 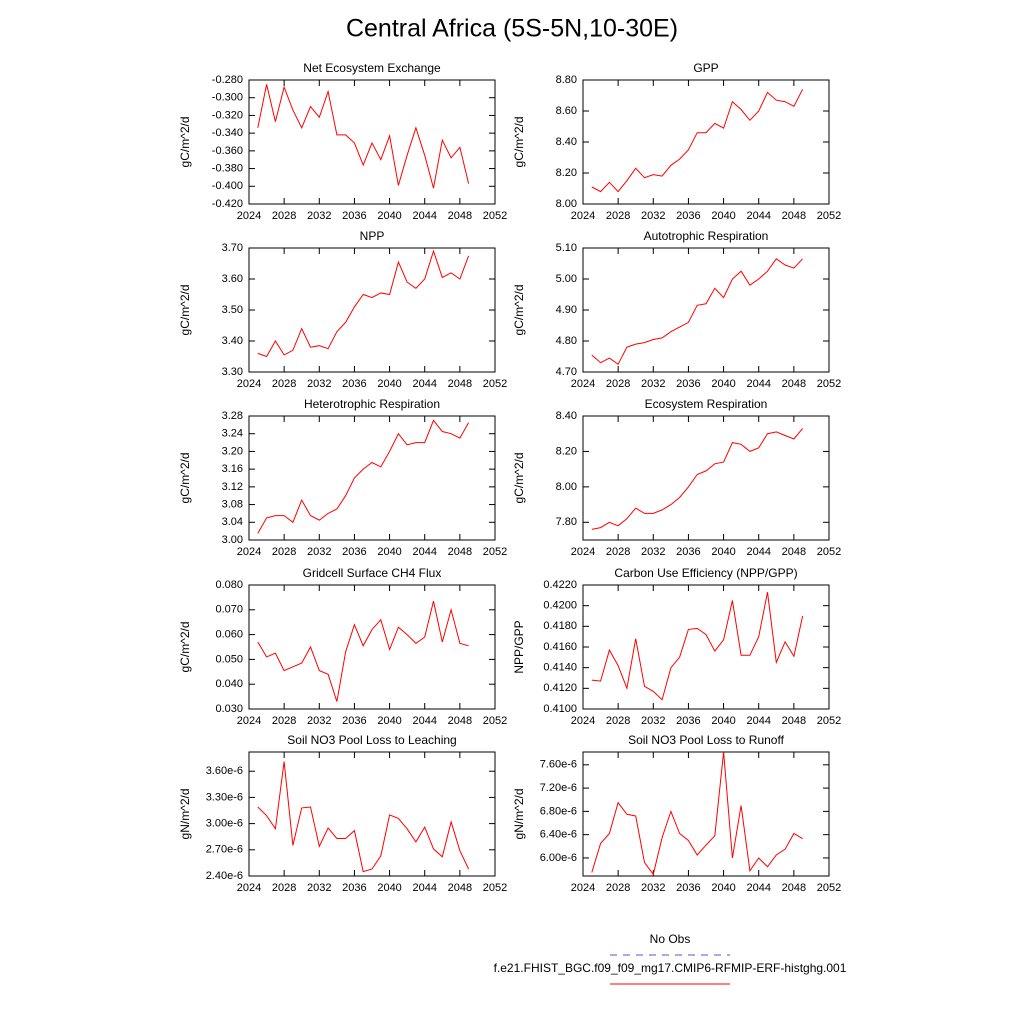 What do you see at coordinates (560, 606) in the screenshot?
I see `y-tick-label: 0.4200` at bounding box center [560, 606].